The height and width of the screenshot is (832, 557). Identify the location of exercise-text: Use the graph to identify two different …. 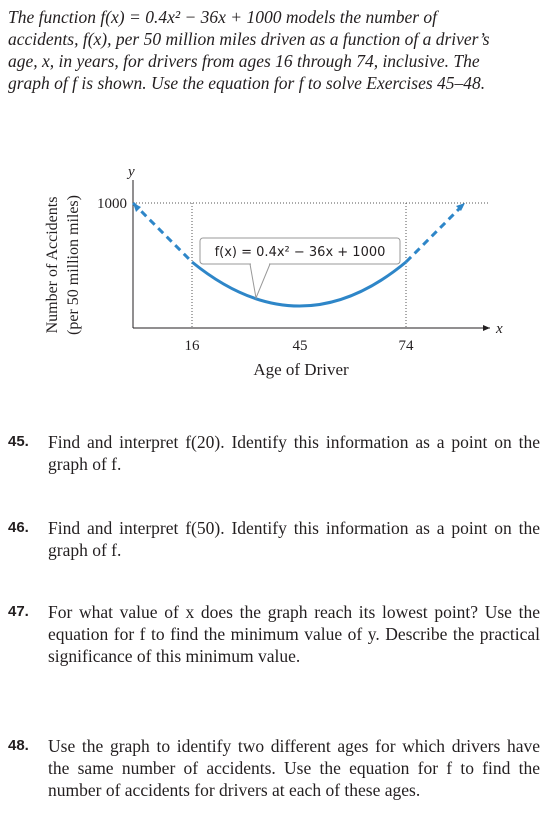
(294, 768).